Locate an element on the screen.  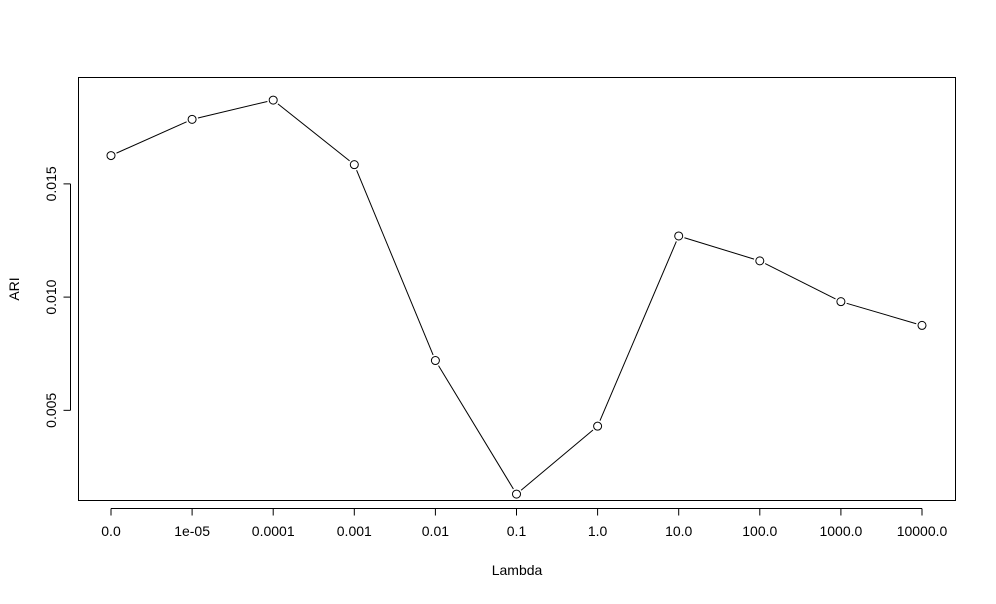
y-tick-label: 0.010 is located at coordinates (51, 296).